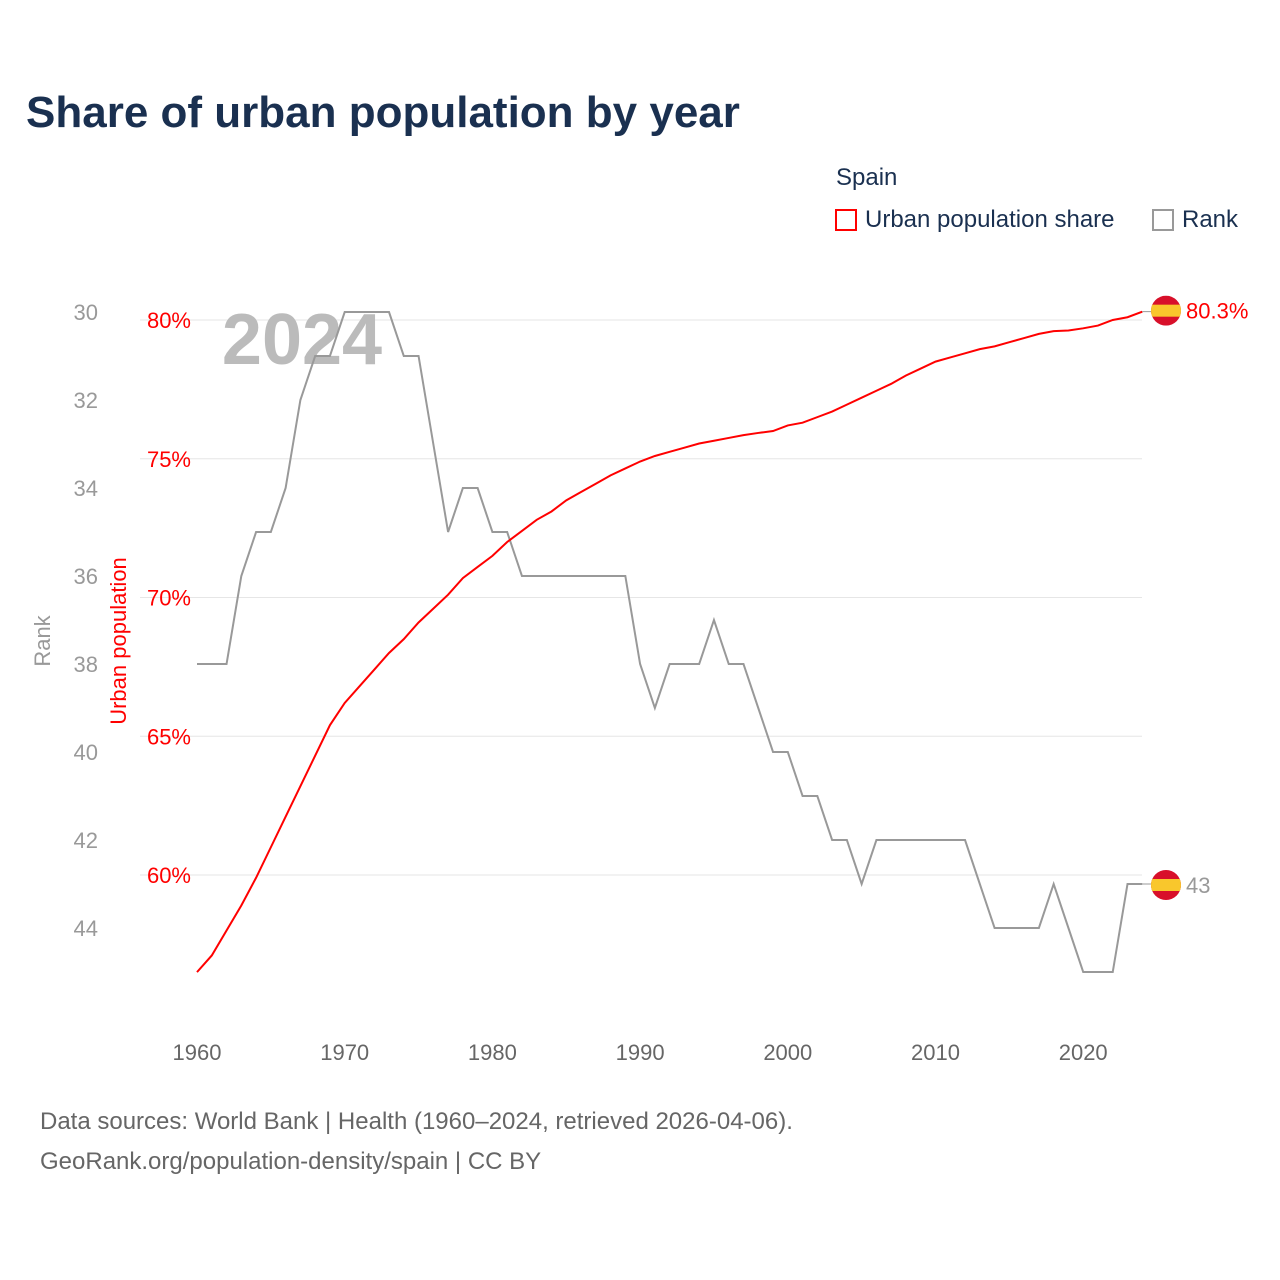  I want to click on spain-flag-icon-rank-stripe, so click(1166, 885).